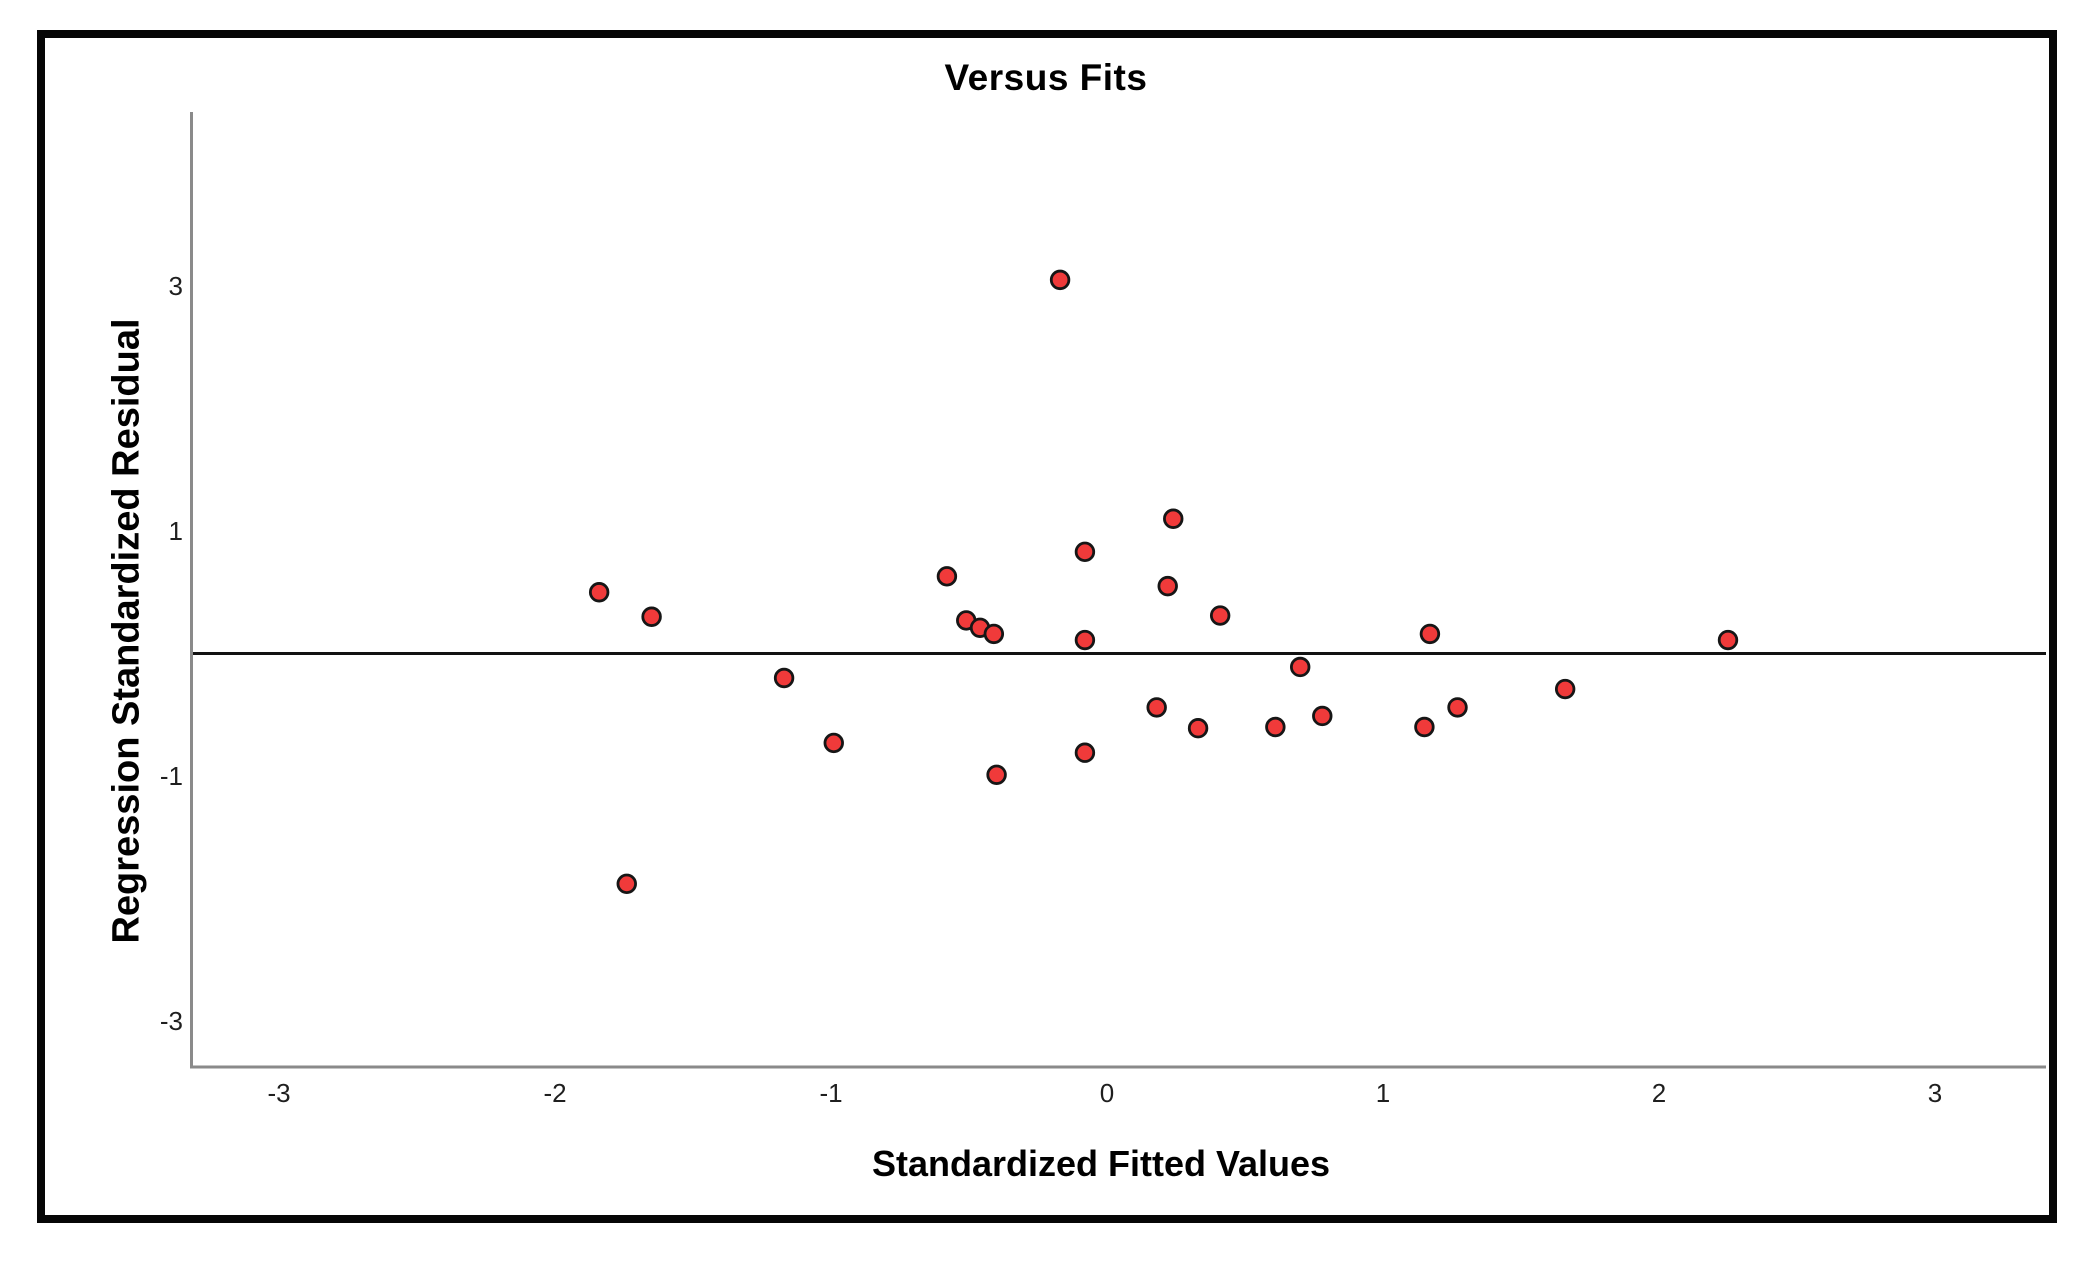 The height and width of the screenshot is (1269, 2100). What do you see at coordinates (1101, 1163) in the screenshot?
I see `x-axis-title: Standardized Fitted Values` at bounding box center [1101, 1163].